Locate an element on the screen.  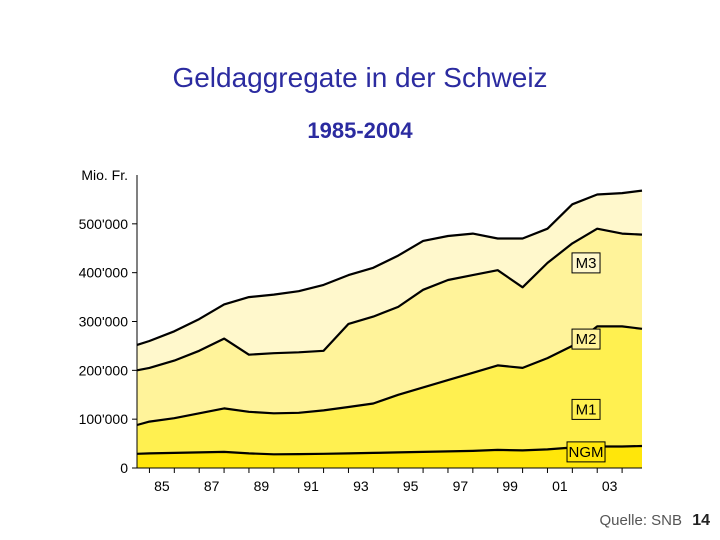
series-label-box-ngm is located at coordinates (586, 452).